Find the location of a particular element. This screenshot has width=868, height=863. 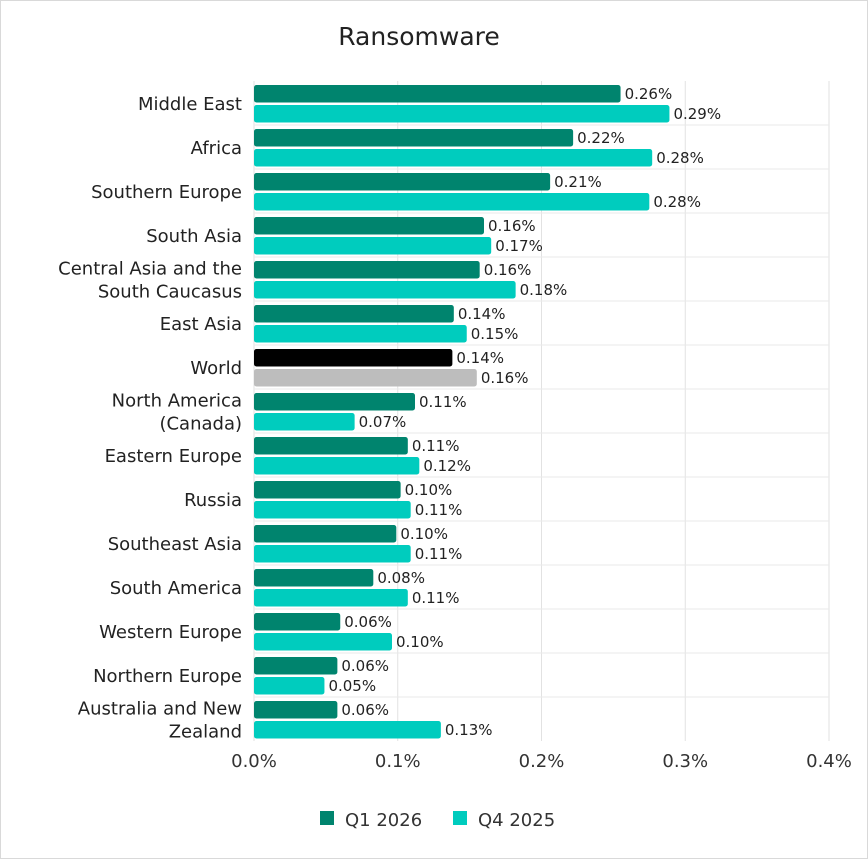

category-label: South America is located at coordinates (176, 588).